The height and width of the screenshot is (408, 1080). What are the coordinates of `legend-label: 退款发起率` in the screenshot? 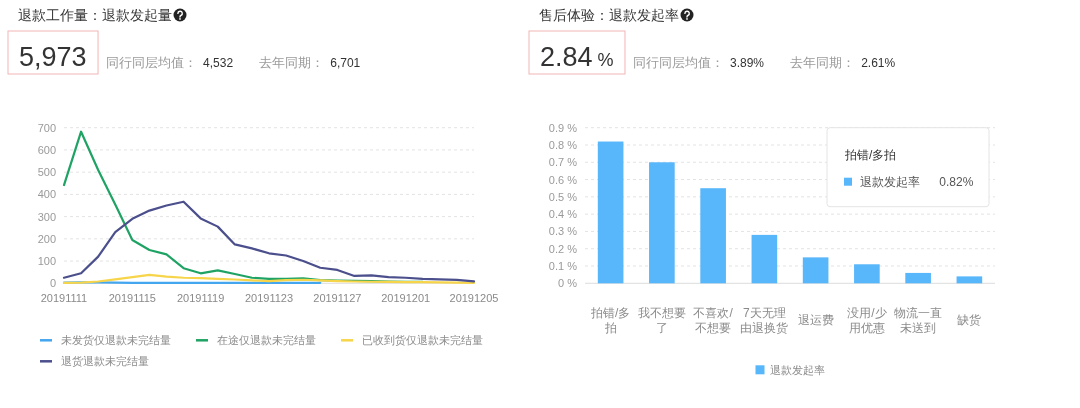 It's located at (797, 369).